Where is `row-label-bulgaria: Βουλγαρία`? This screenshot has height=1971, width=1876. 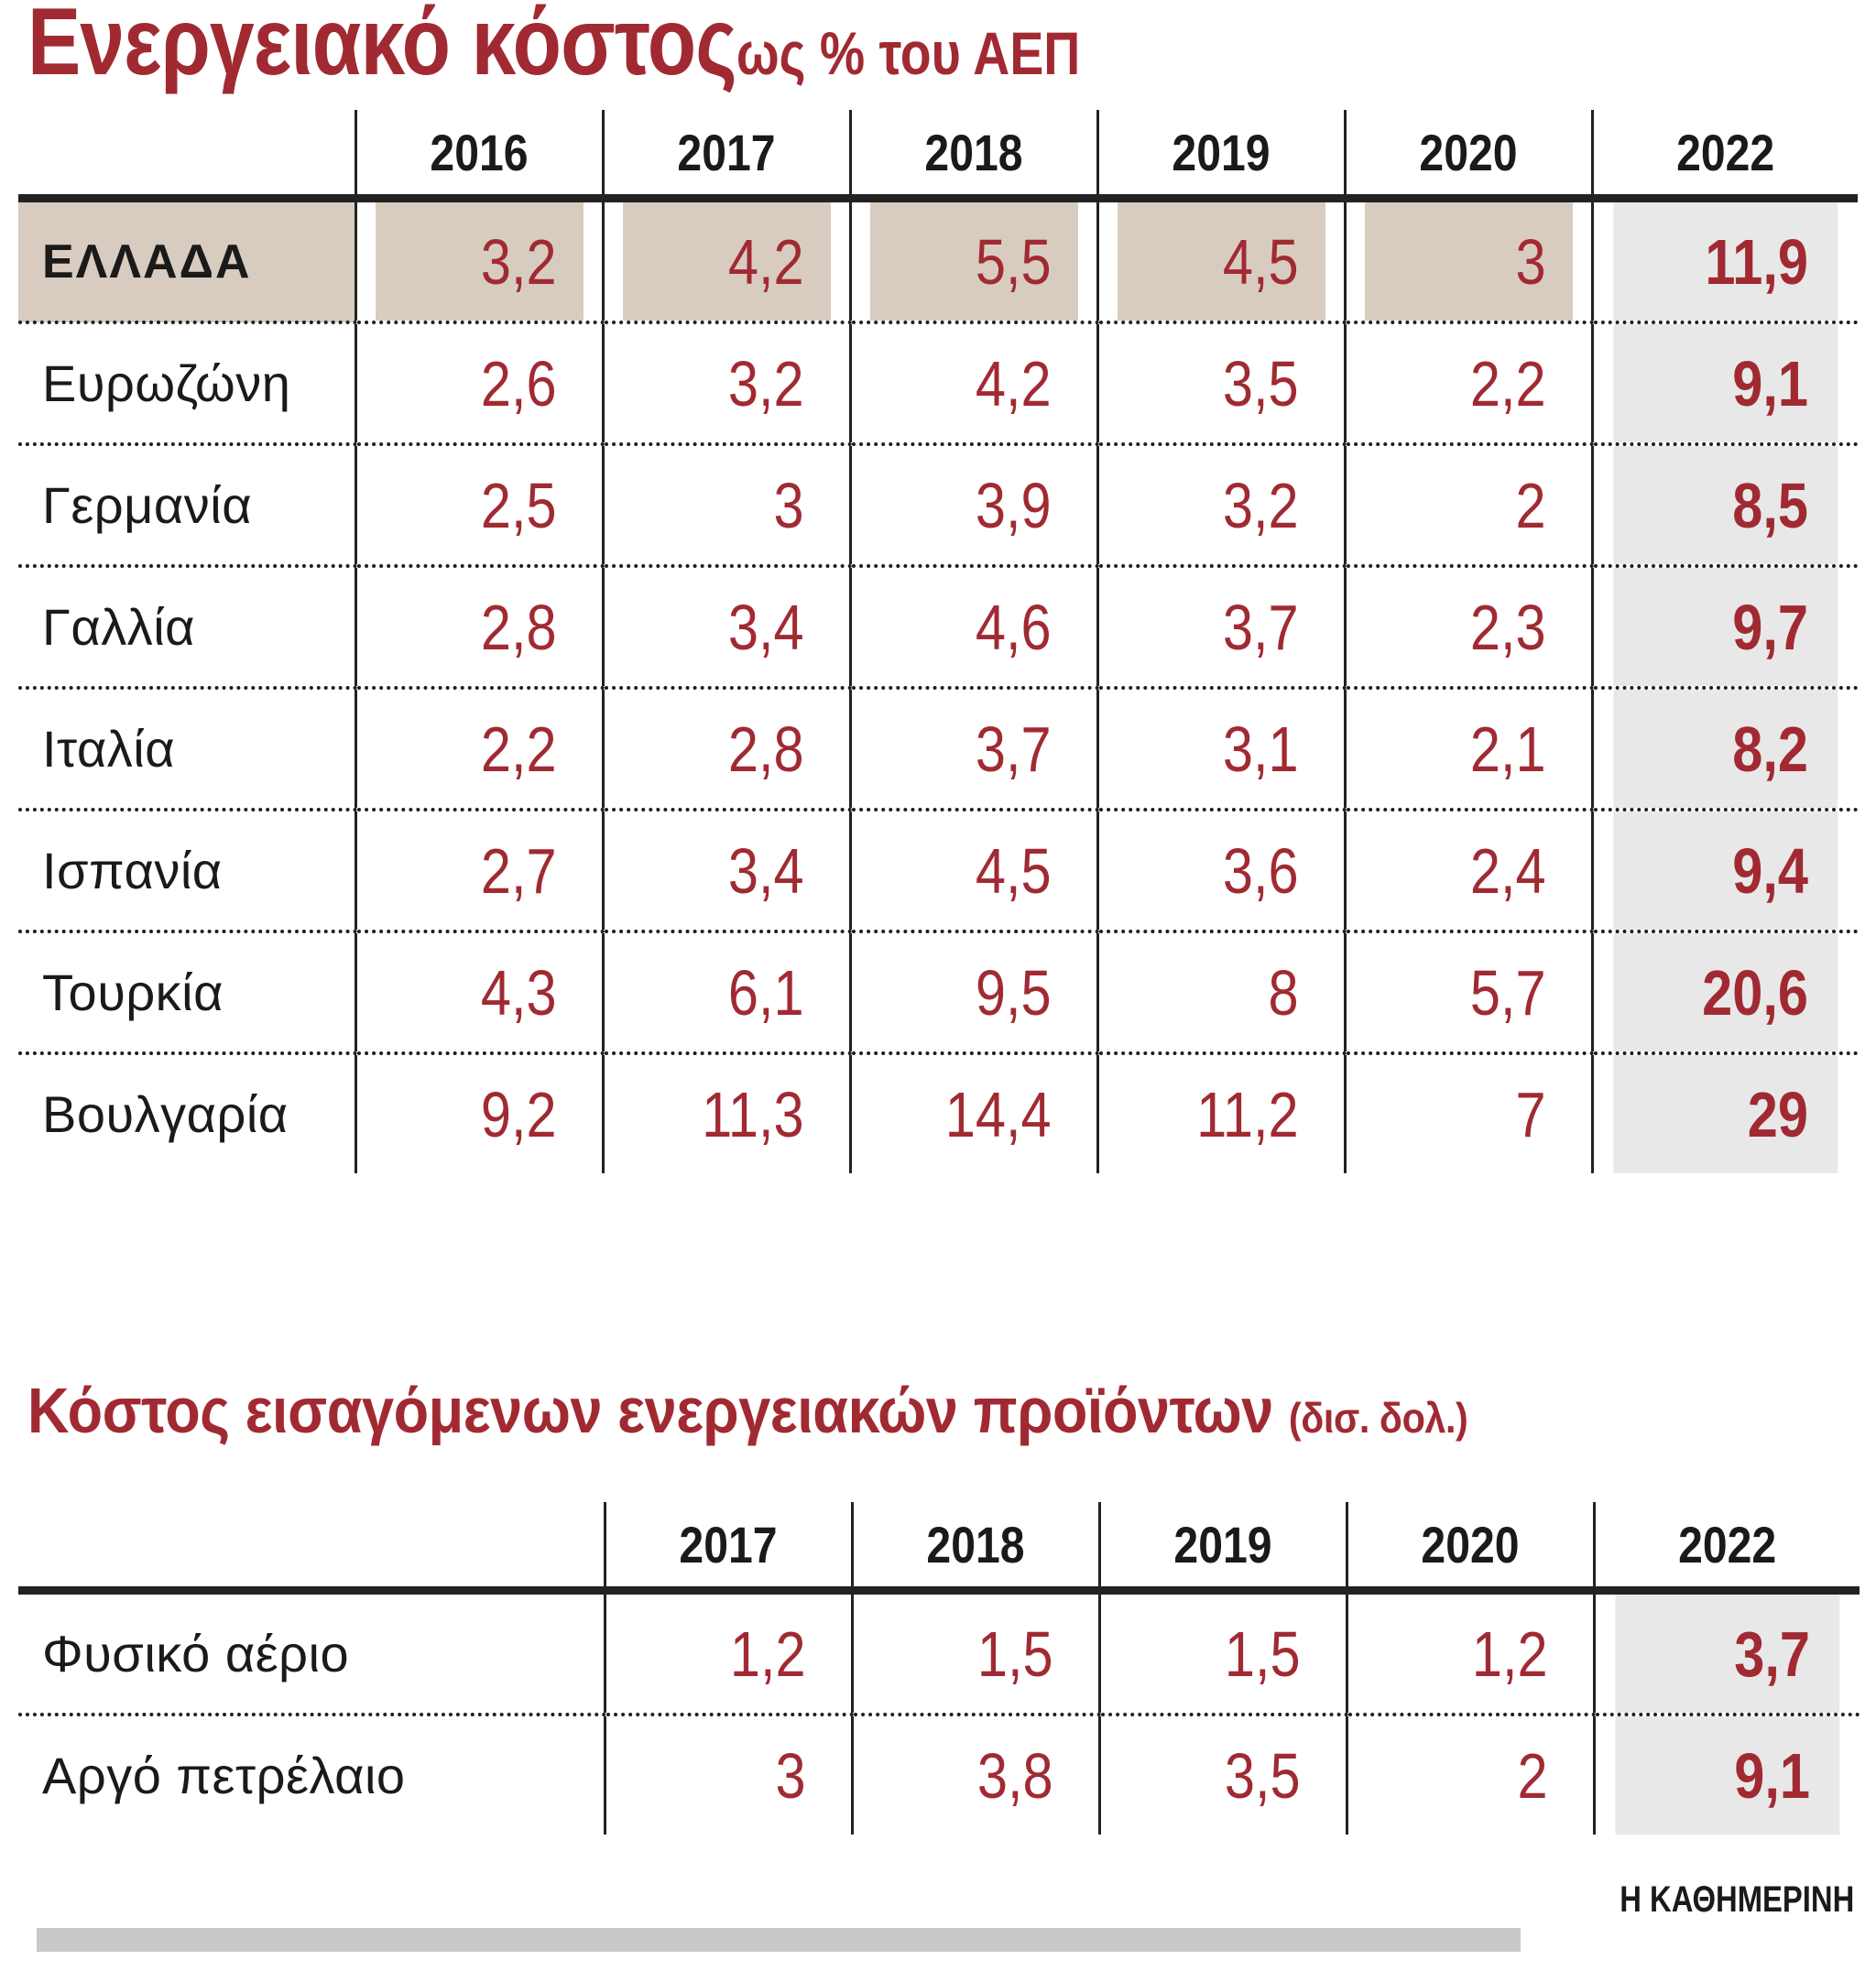
row-label-bulgaria: Βουλγαρία is located at coordinates (186, 1112).